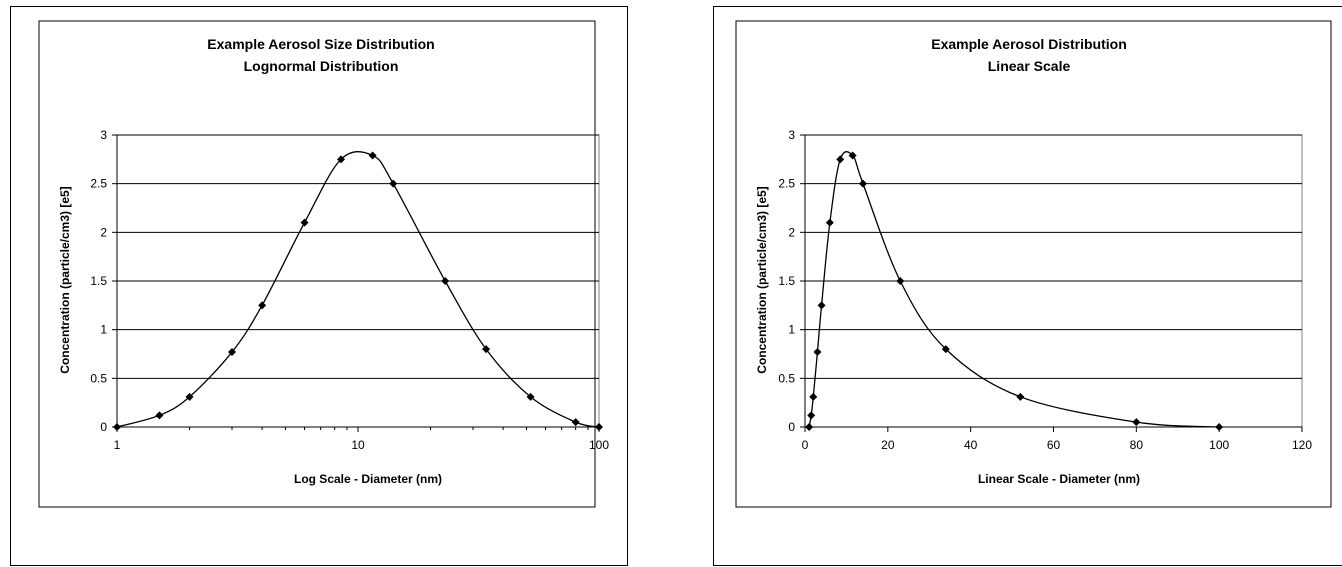 The height and width of the screenshot is (567, 1342). What do you see at coordinates (1014, 289) in the screenshot?
I see `series-line` at bounding box center [1014, 289].